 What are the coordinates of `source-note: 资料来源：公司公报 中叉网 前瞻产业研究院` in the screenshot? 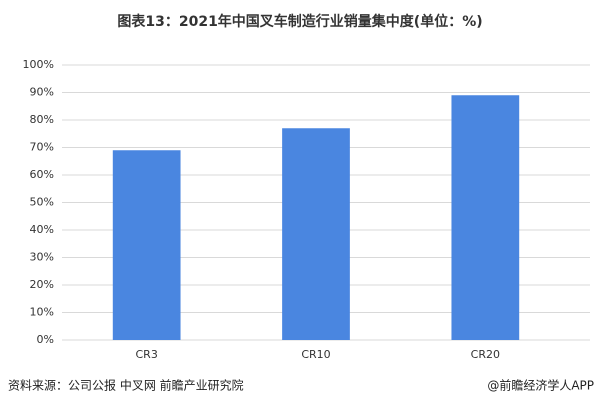 It's located at (126, 385).